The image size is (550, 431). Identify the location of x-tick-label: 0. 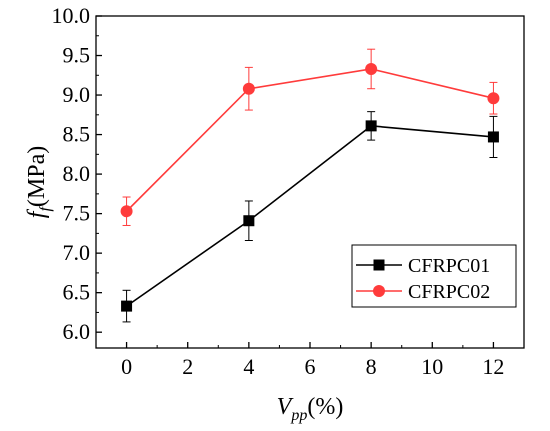
(126, 366).